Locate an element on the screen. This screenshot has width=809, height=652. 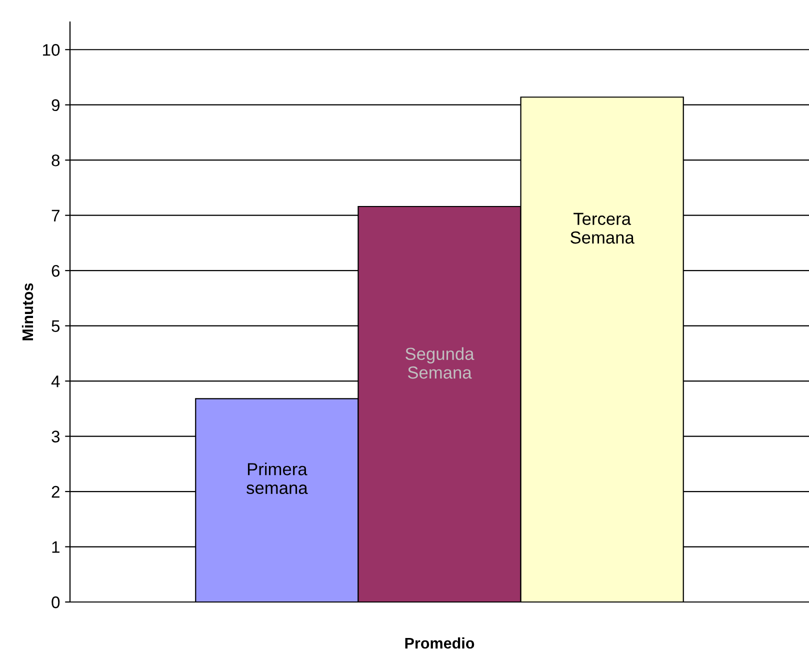
y-tick-label: 9 is located at coordinates (56, 105).